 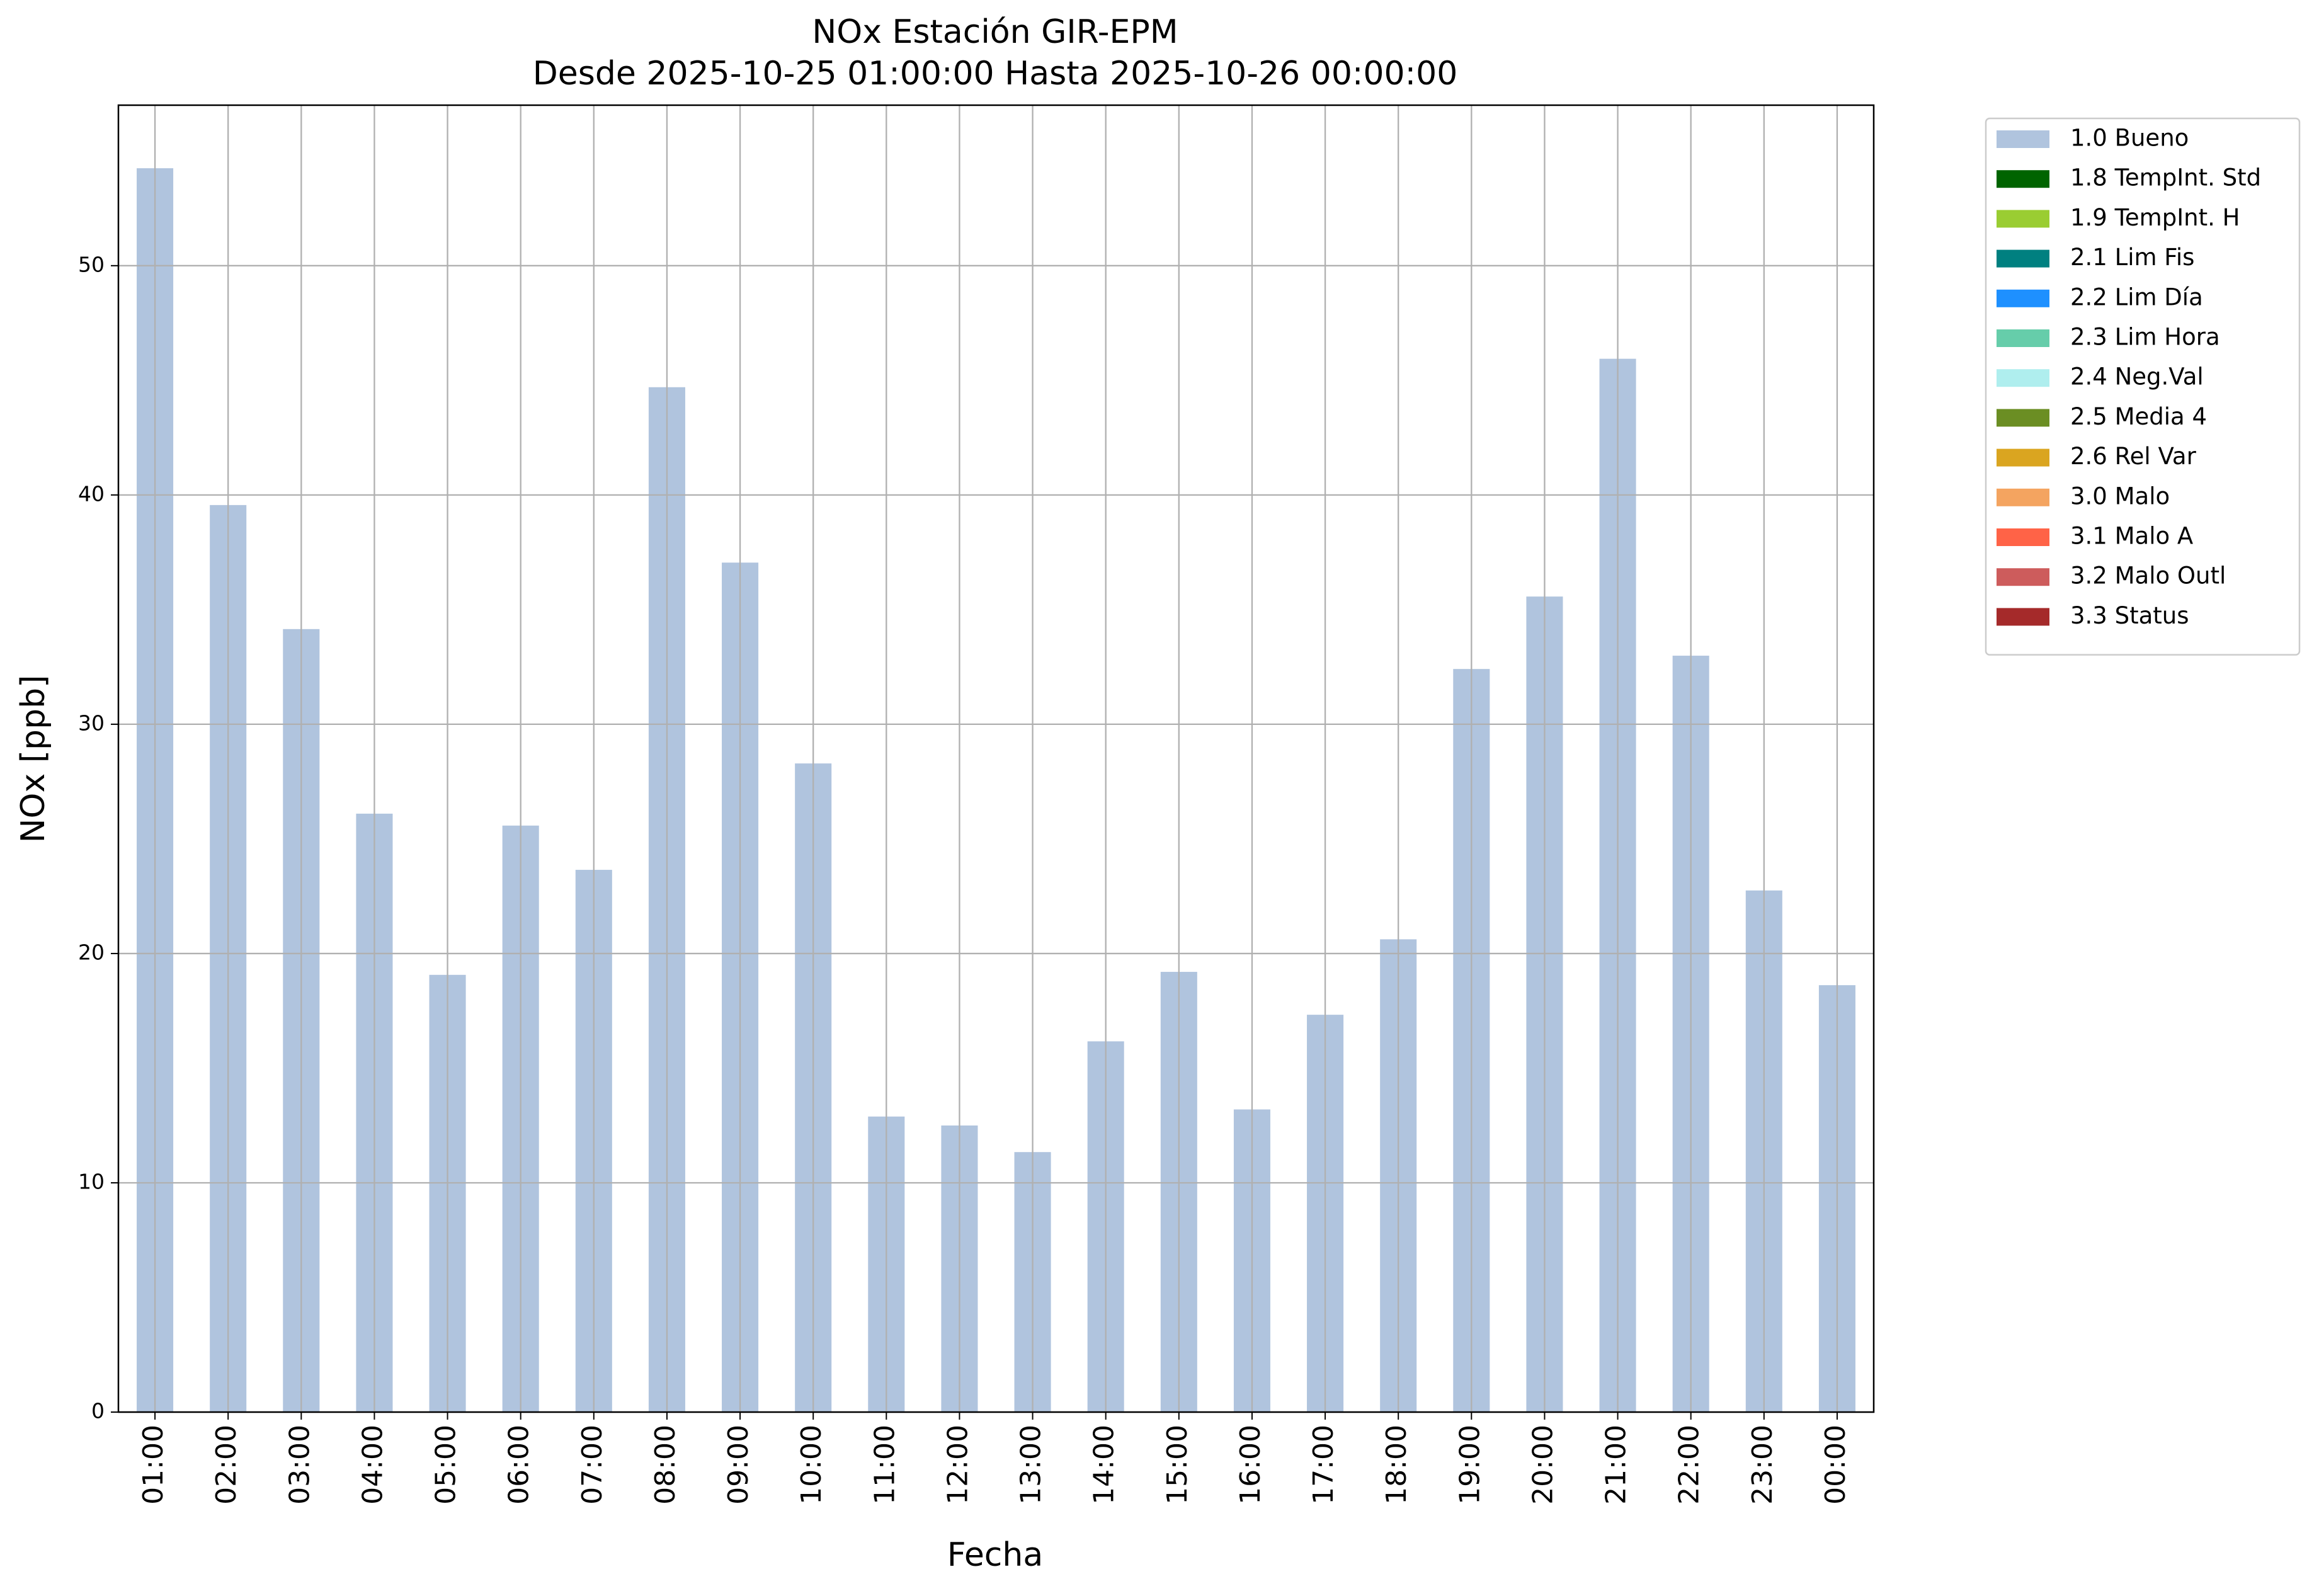 What do you see at coordinates (738, 1465) in the screenshot?
I see `x-tick-label: 09:00` at bounding box center [738, 1465].